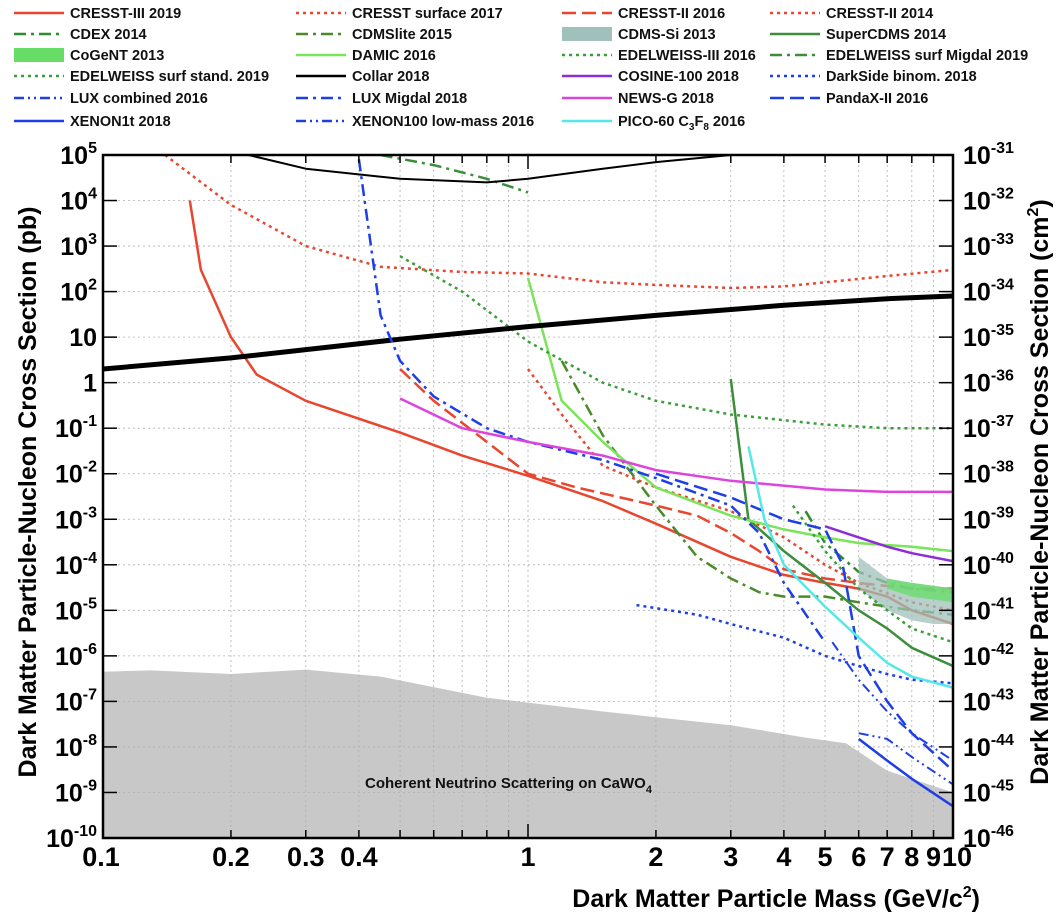  I want to click on legend-label: CDMSlite 2015, so click(402, 35).